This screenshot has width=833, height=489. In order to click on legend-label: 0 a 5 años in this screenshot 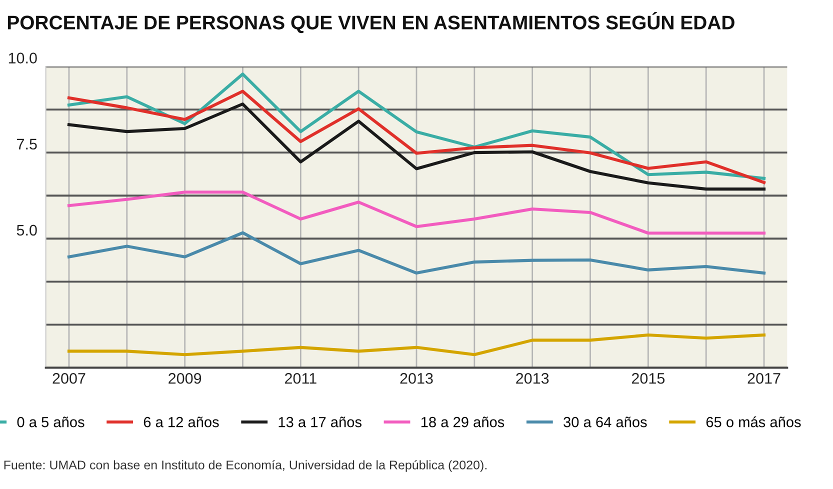, I will do `click(50, 422)`.